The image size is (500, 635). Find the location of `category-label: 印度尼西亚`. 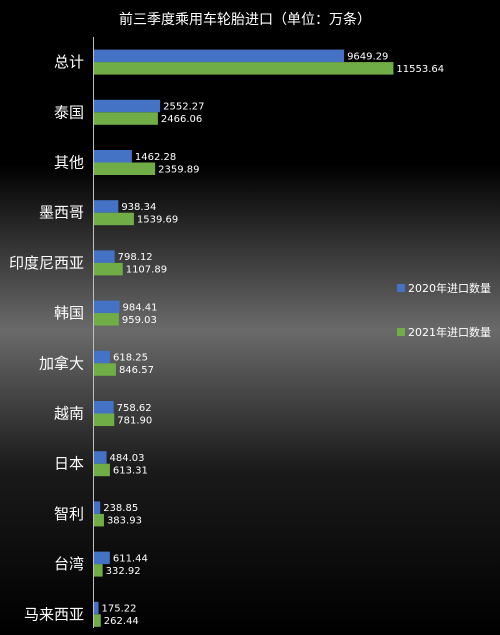

category-label: 印度尼西亚 is located at coordinates (46, 263).